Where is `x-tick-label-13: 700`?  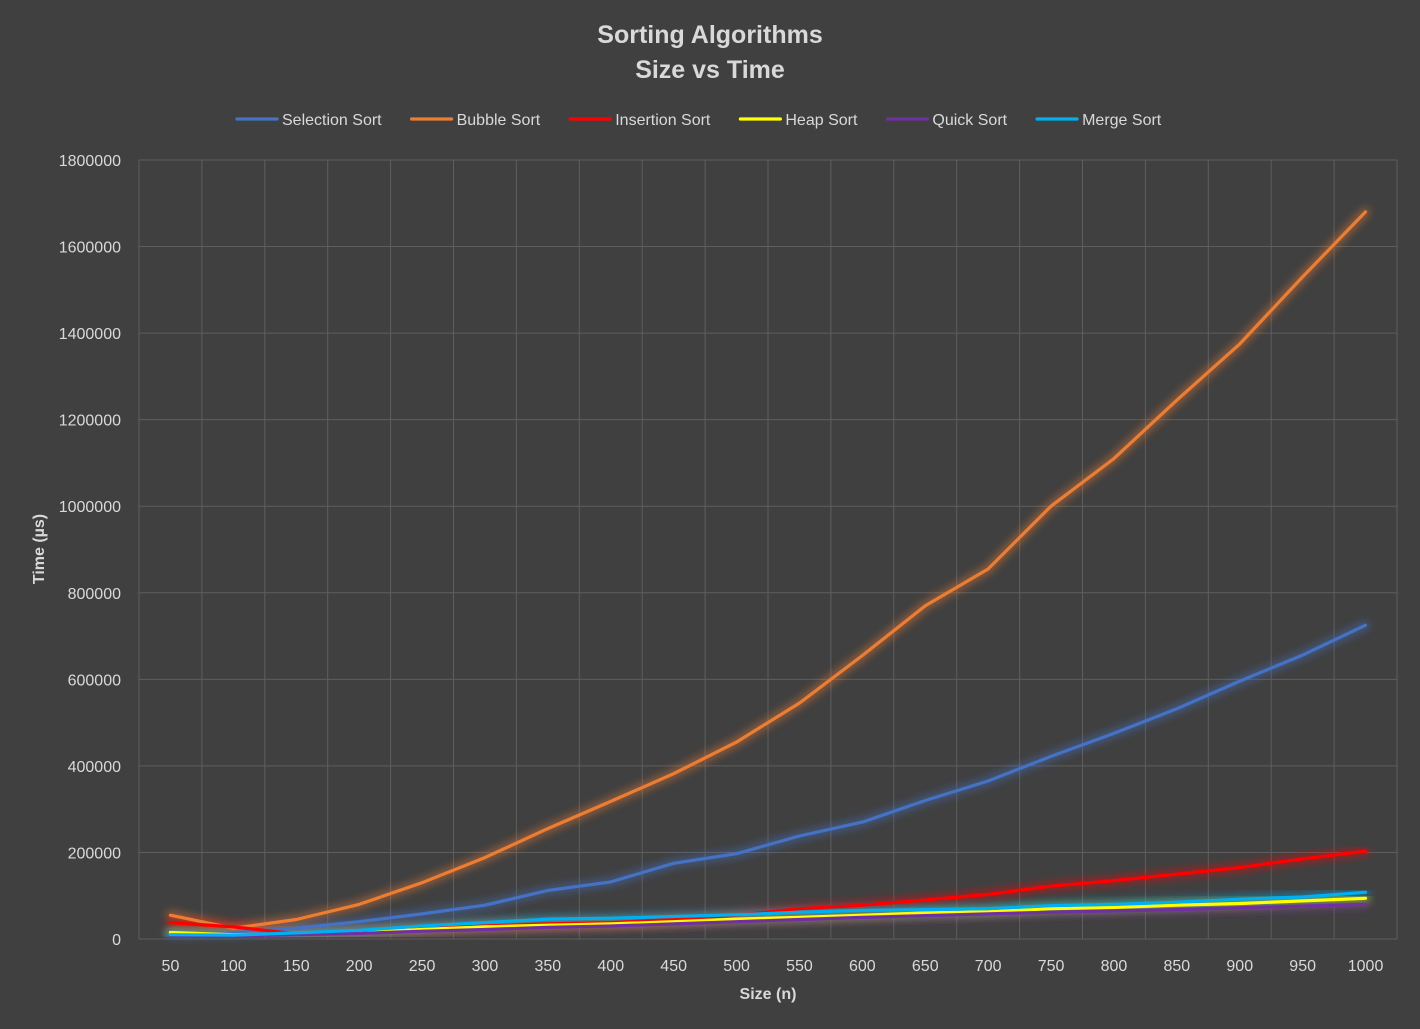
x-tick-label-13: 700 is located at coordinates (988, 966).